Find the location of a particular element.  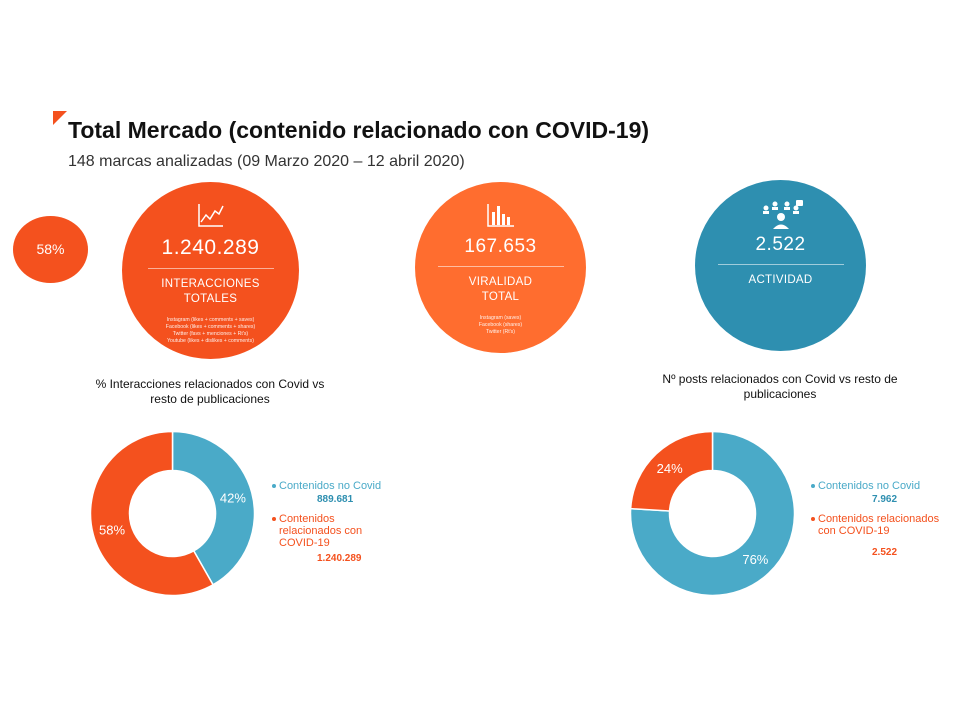

detail-line: Facebook (shares) is located at coordinates (500, 325).